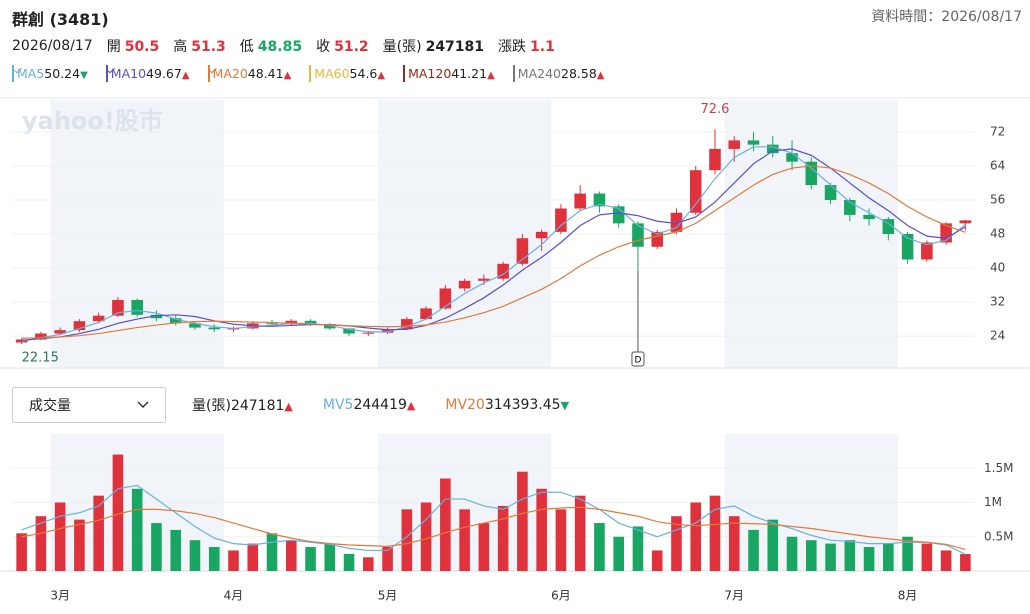 The height and width of the screenshot is (614, 1030). Describe the element at coordinates (52, 46) in the screenshot. I see `quote-date: 2026/08/17` at that location.